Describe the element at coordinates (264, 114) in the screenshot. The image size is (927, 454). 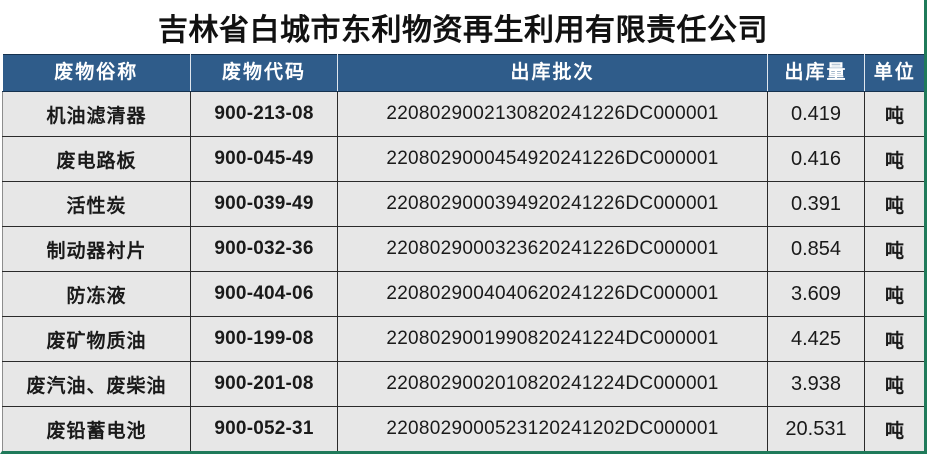
I see `cell-code: 900-213-08` at that location.